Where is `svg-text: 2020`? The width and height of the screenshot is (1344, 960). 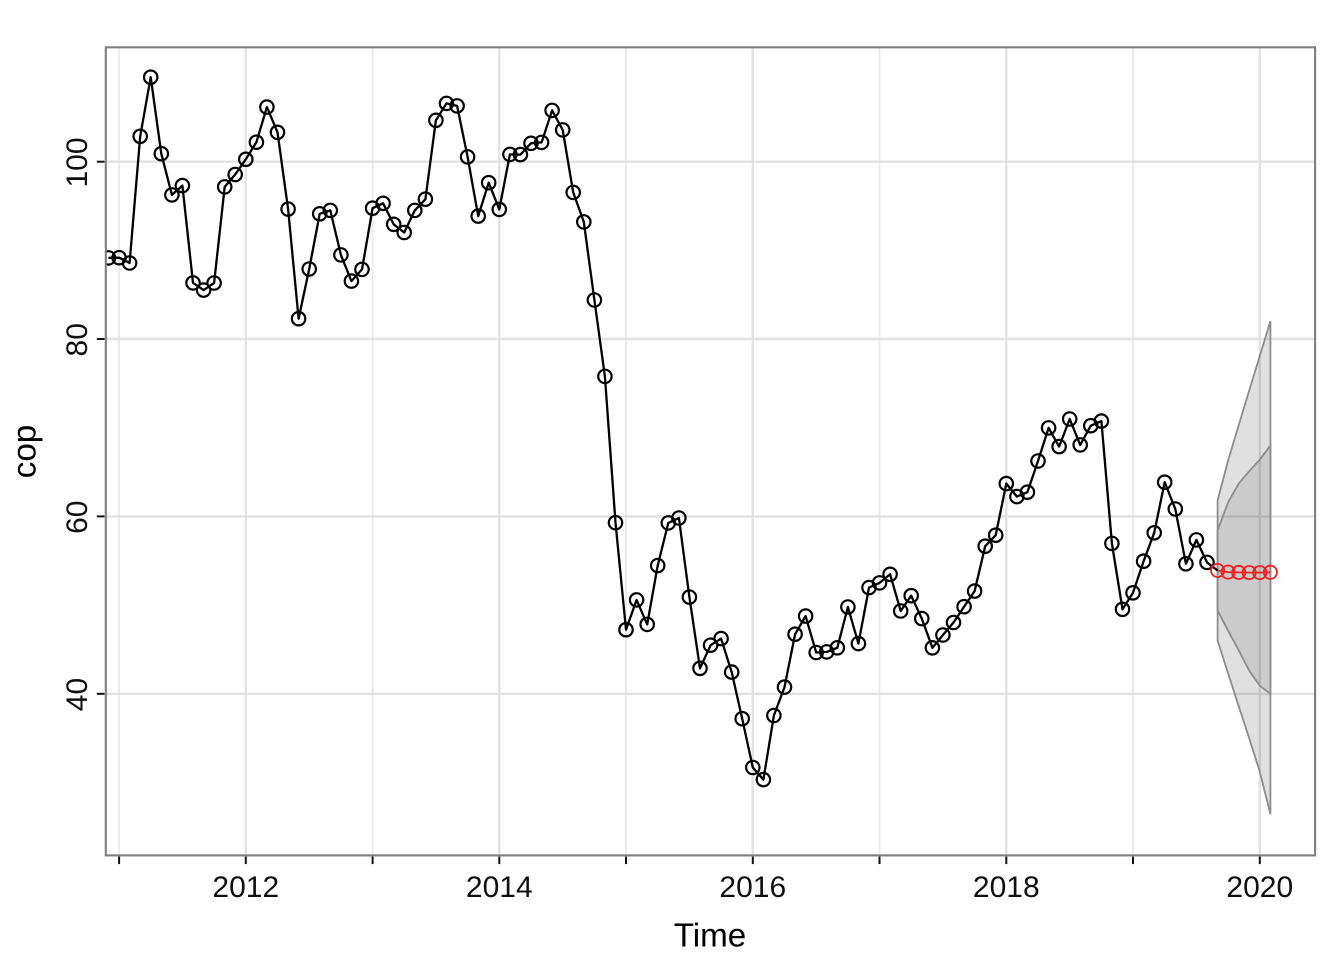
svg-text: 2020 is located at coordinates (1259, 887).